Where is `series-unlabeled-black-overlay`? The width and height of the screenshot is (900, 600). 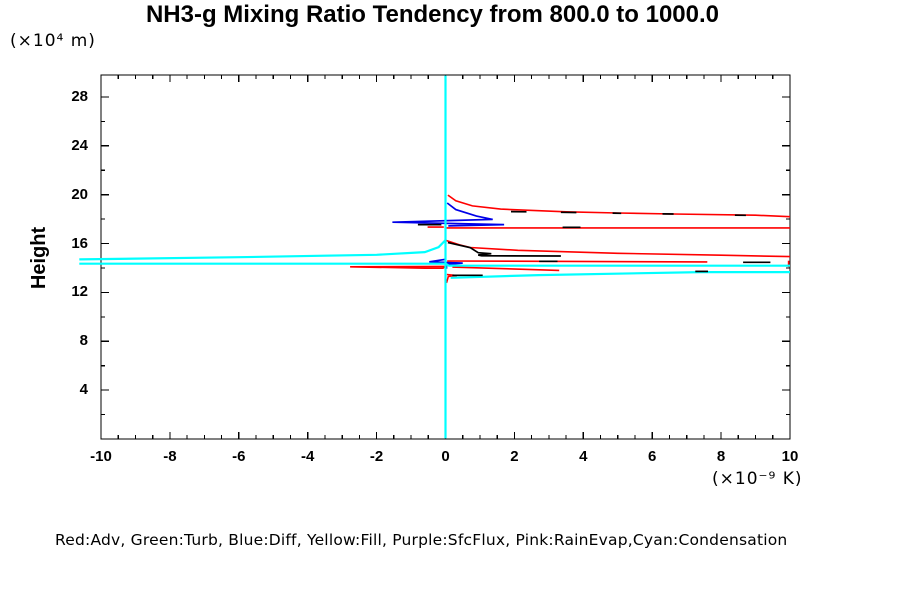
series-unlabeled-black-overlay is located at coordinates (504, 249).